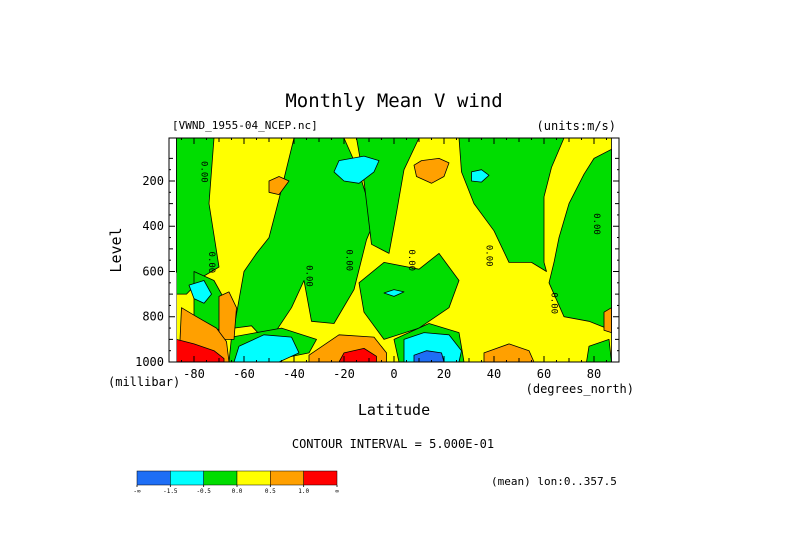  Describe the element at coordinates (303, 491) in the screenshot. I see `colorbar-tick-label: 1.0` at that location.